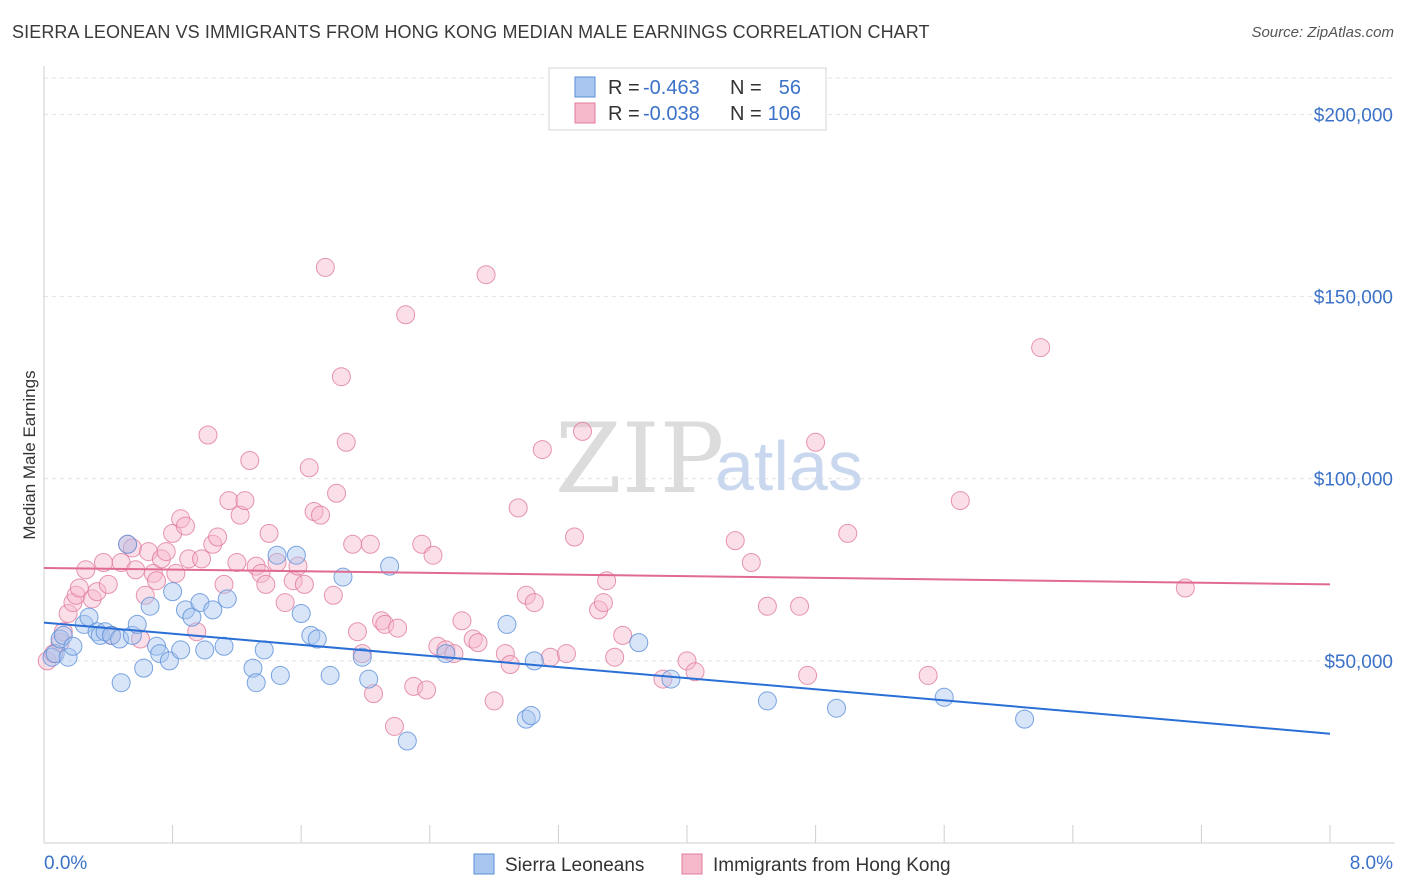 This screenshot has height=892, width=1406. What do you see at coordinates (29, 454) in the screenshot?
I see `y-axis-label: Median Male Earnings` at bounding box center [29, 454].